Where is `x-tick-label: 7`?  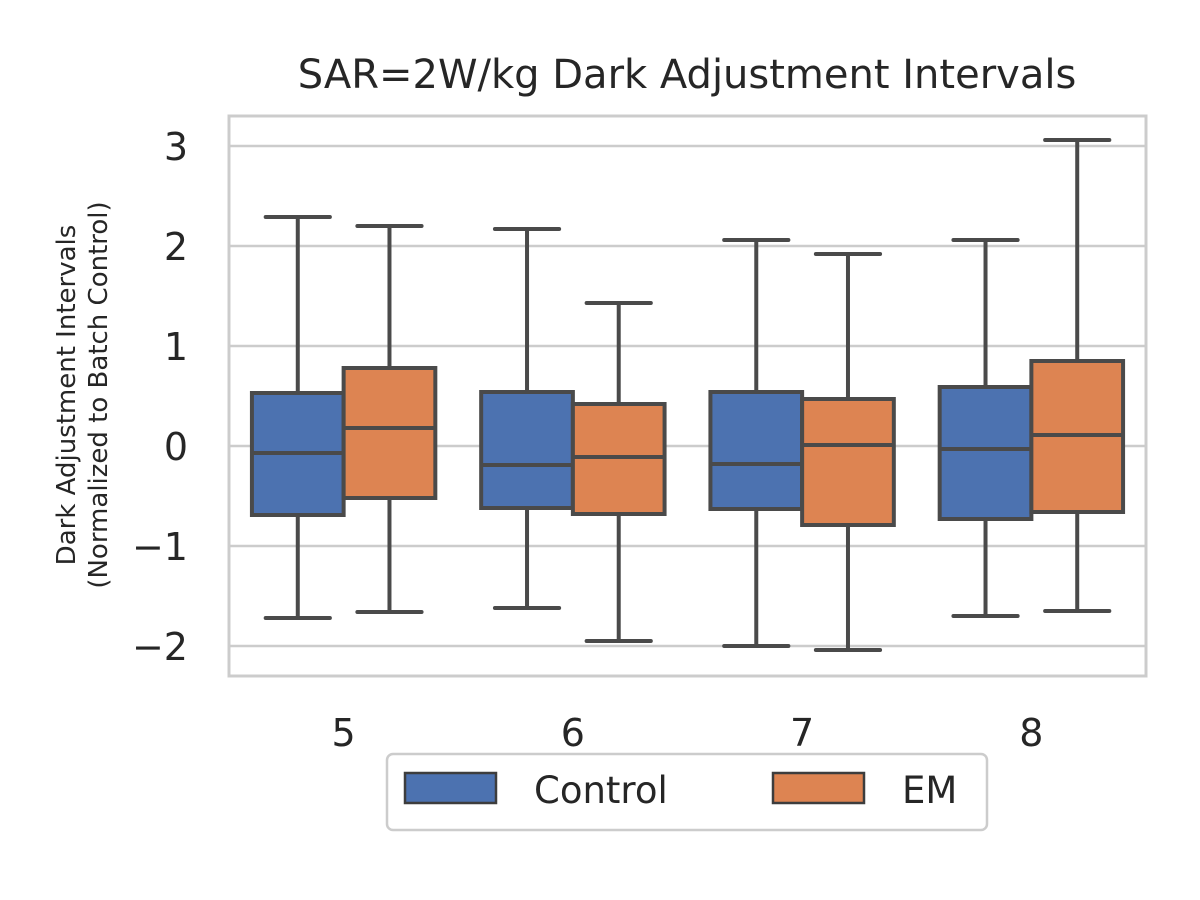 x-tick-label: 7 is located at coordinates (802, 733).